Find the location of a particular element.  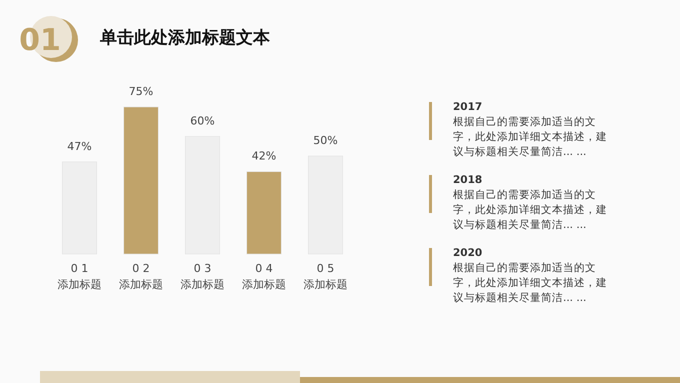

text: 2020 is located at coordinates (467, 253).